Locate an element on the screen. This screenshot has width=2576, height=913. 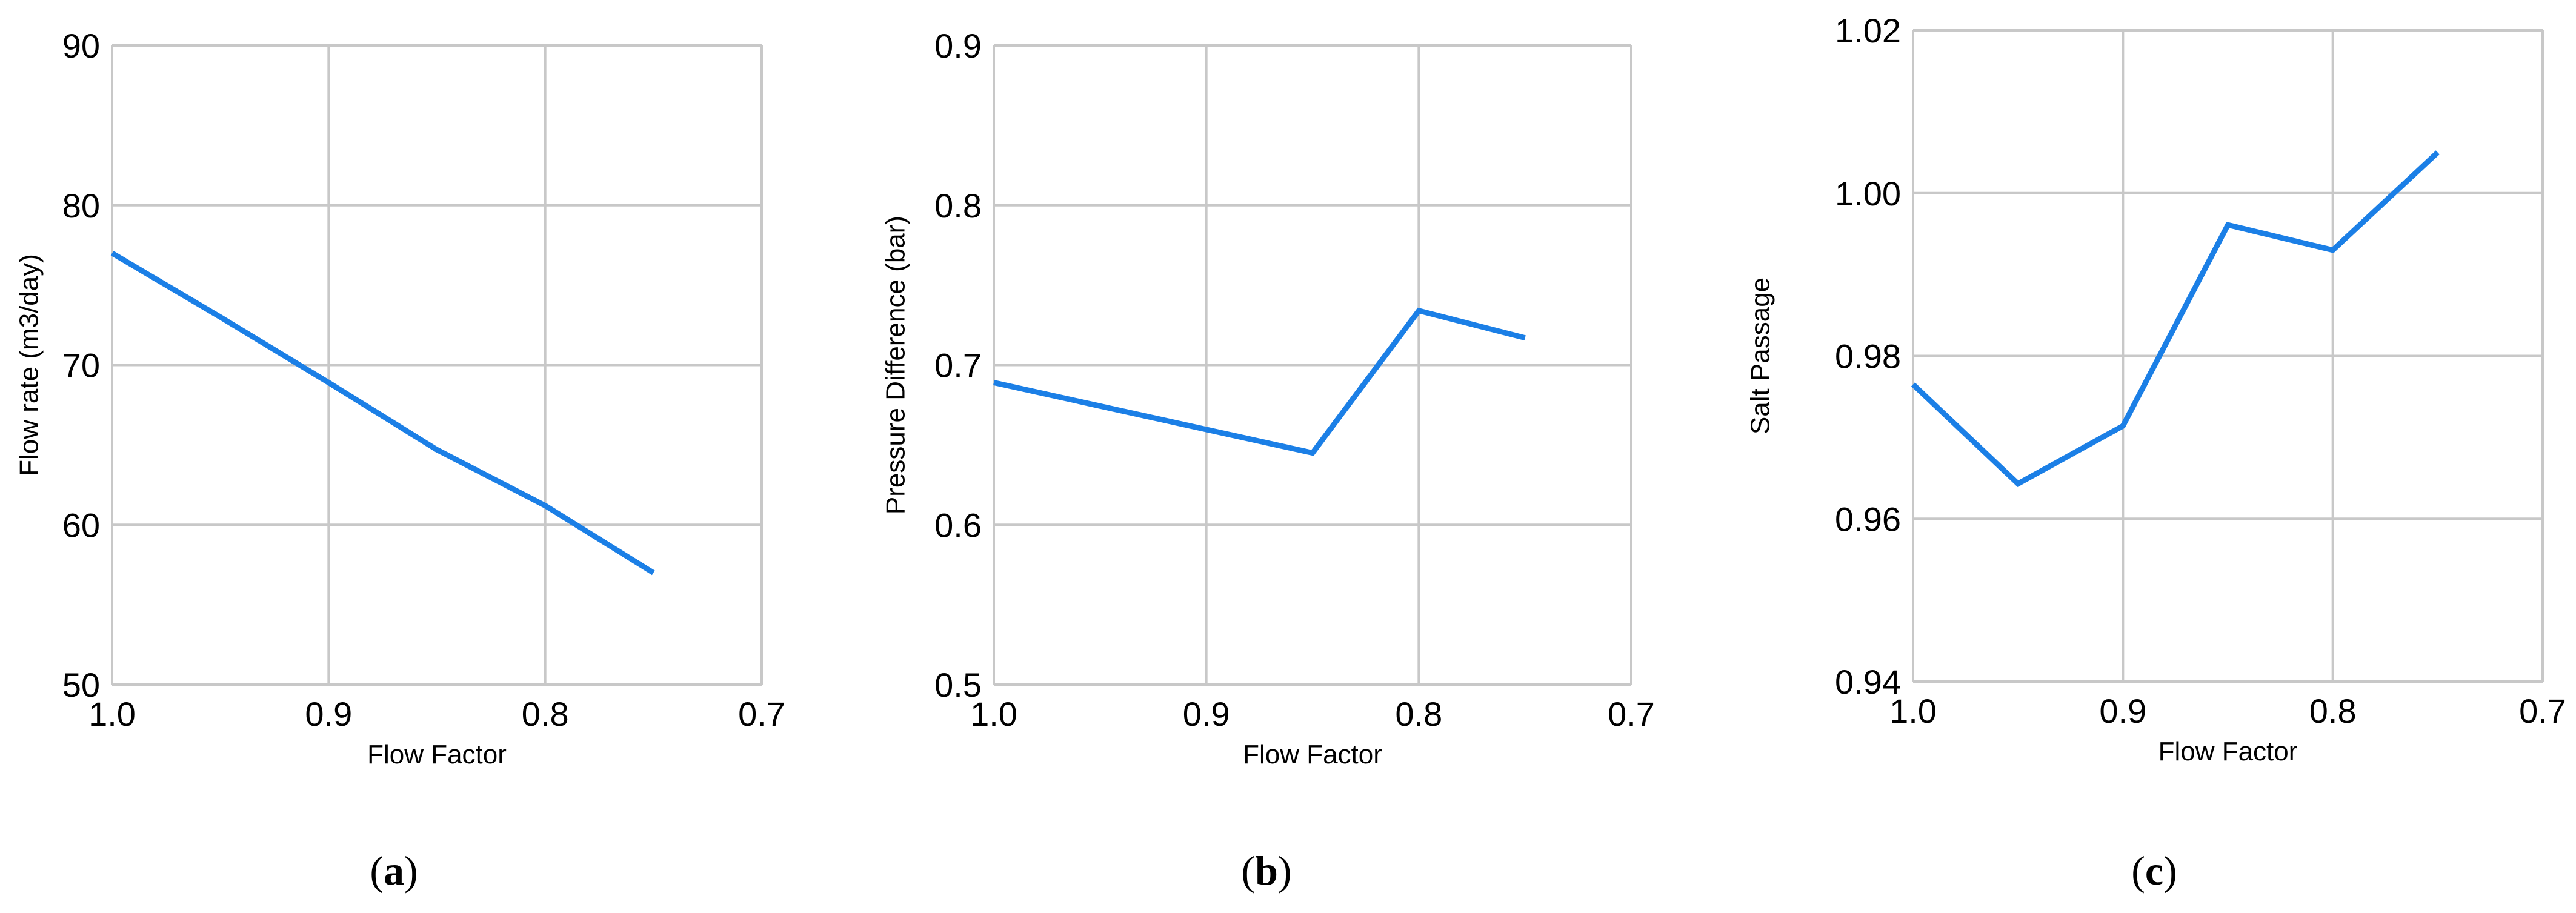
y-tick-label: 90 is located at coordinates (81, 46).